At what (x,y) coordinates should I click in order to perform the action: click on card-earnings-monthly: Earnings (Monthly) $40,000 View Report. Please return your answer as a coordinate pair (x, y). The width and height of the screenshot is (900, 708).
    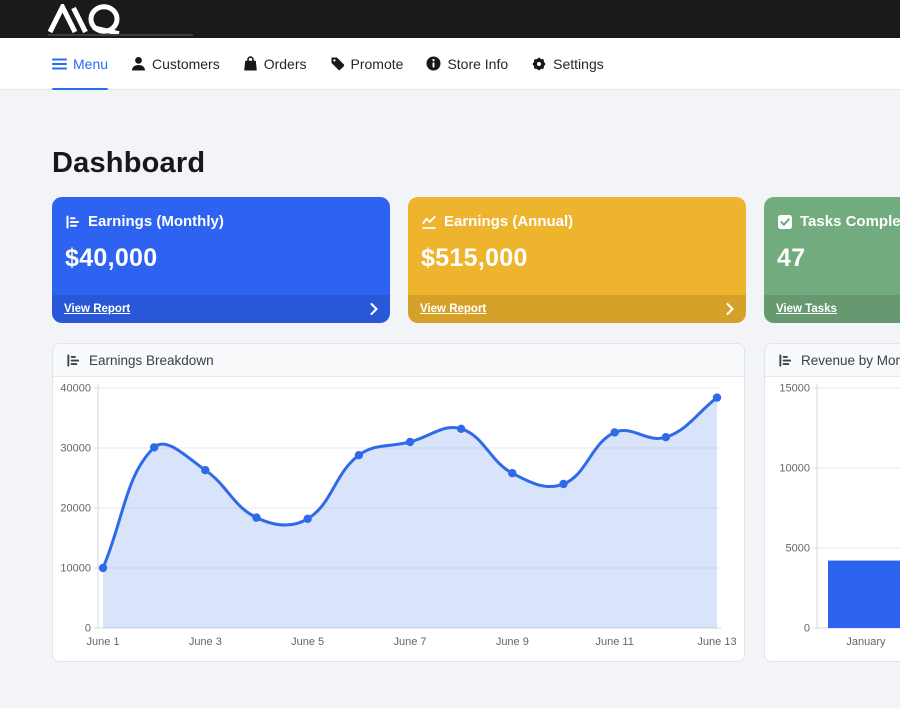
    Looking at the image, I should click on (221, 260).